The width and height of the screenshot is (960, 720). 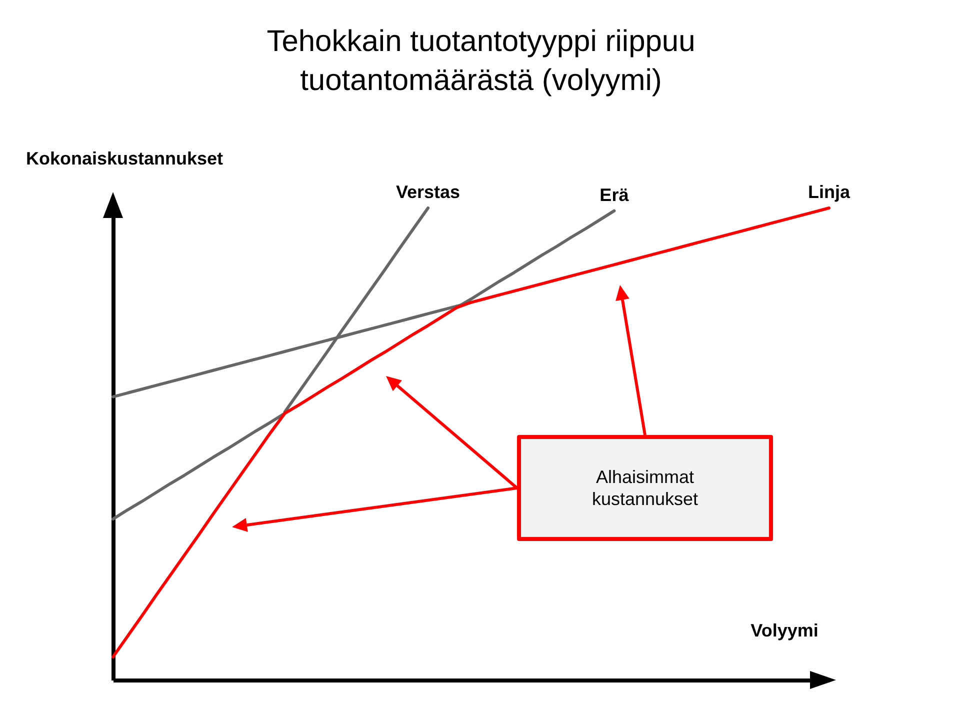 What do you see at coordinates (829, 192) in the screenshot?
I see `series-label: Linja` at bounding box center [829, 192].